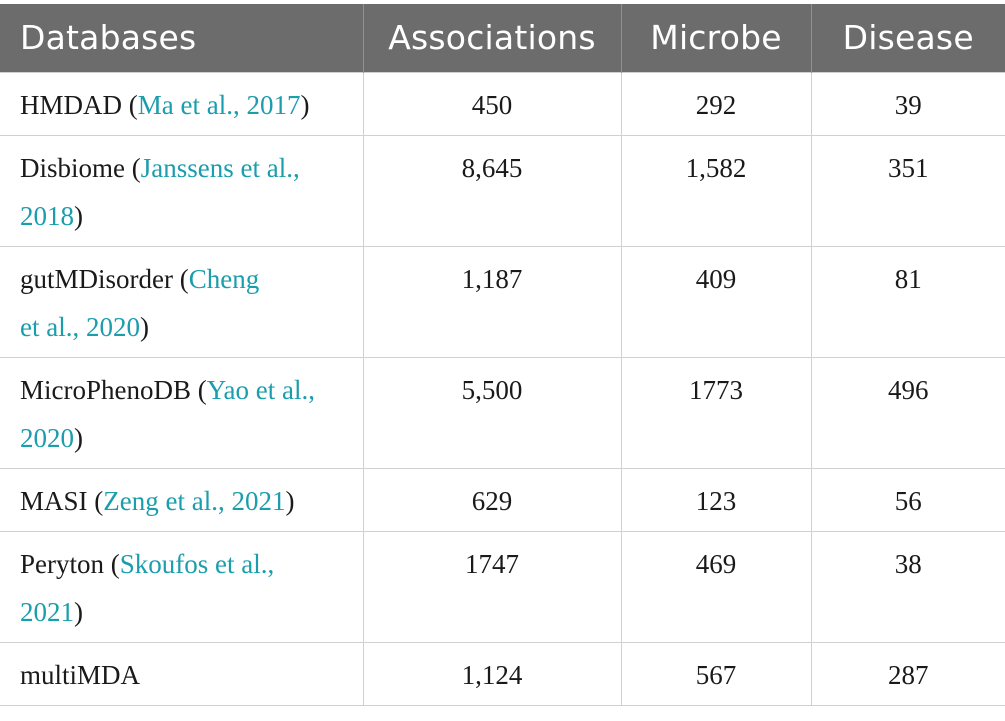 The width and height of the screenshot is (1005, 721). What do you see at coordinates (168, 413) in the screenshot?
I see `citation-link: Yao et al., 2020` at bounding box center [168, 413].